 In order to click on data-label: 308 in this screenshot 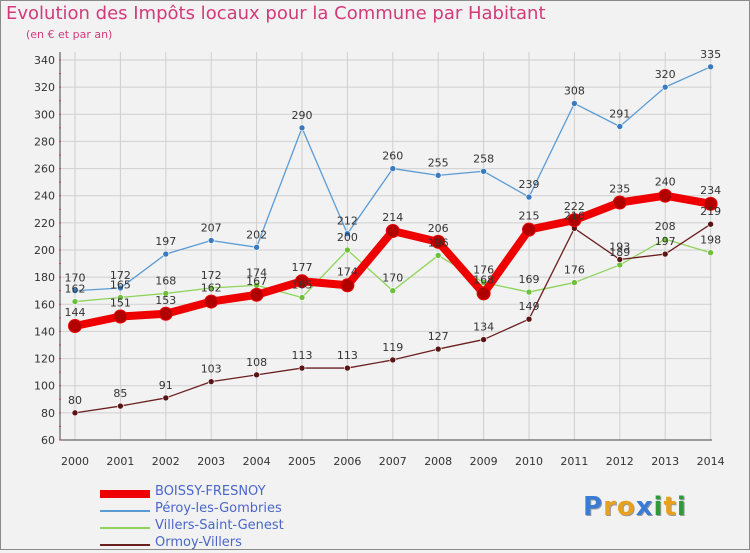, I will do `click(574, 90)`.